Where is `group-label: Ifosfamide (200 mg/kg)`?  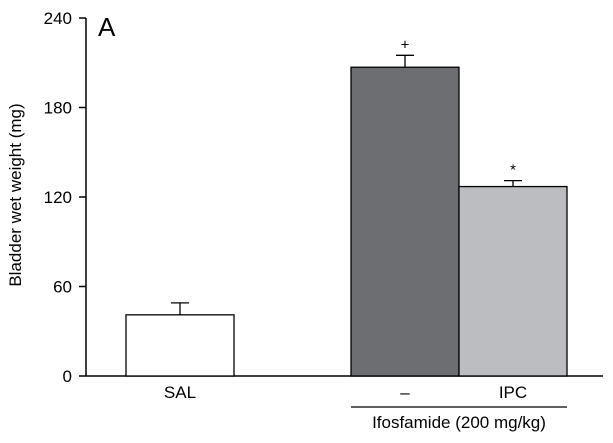
group-label: Ifosfamide (200 mg/kg) is located at coordinates (459, 422).